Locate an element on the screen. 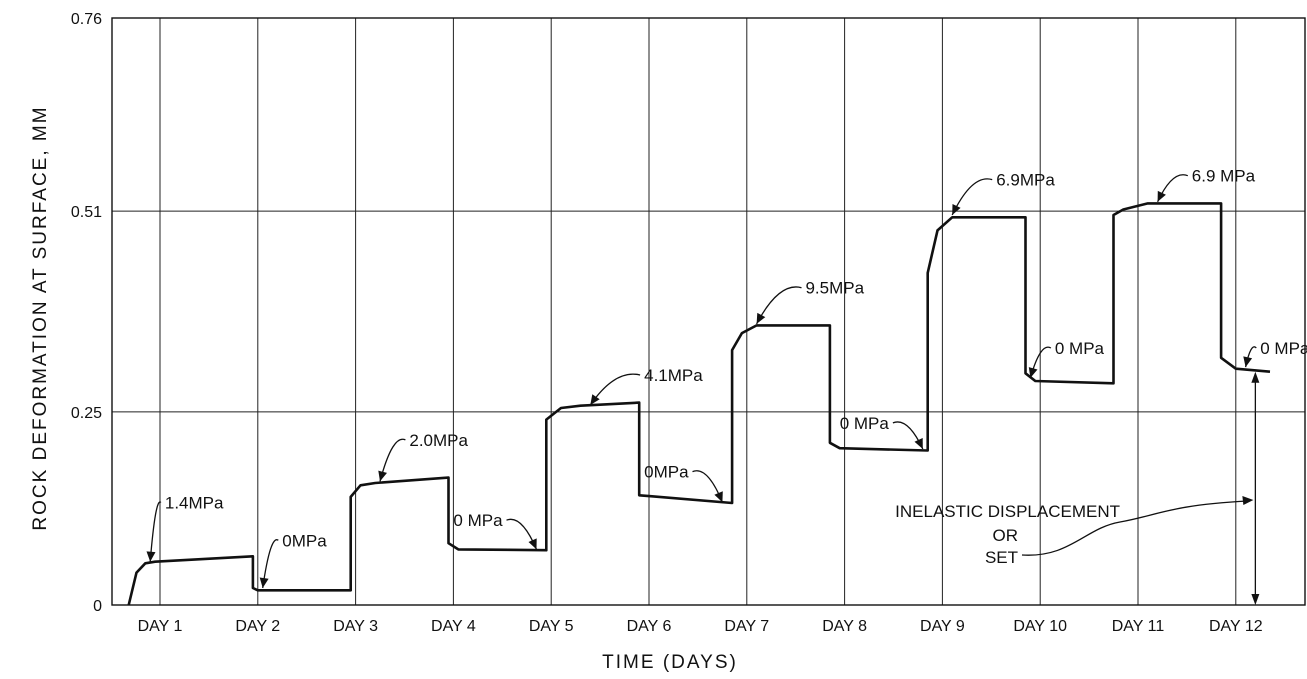 The width and height of the screenshot is (1307, 679). dimension-arrow-down is located at coordinates (1255, 599).